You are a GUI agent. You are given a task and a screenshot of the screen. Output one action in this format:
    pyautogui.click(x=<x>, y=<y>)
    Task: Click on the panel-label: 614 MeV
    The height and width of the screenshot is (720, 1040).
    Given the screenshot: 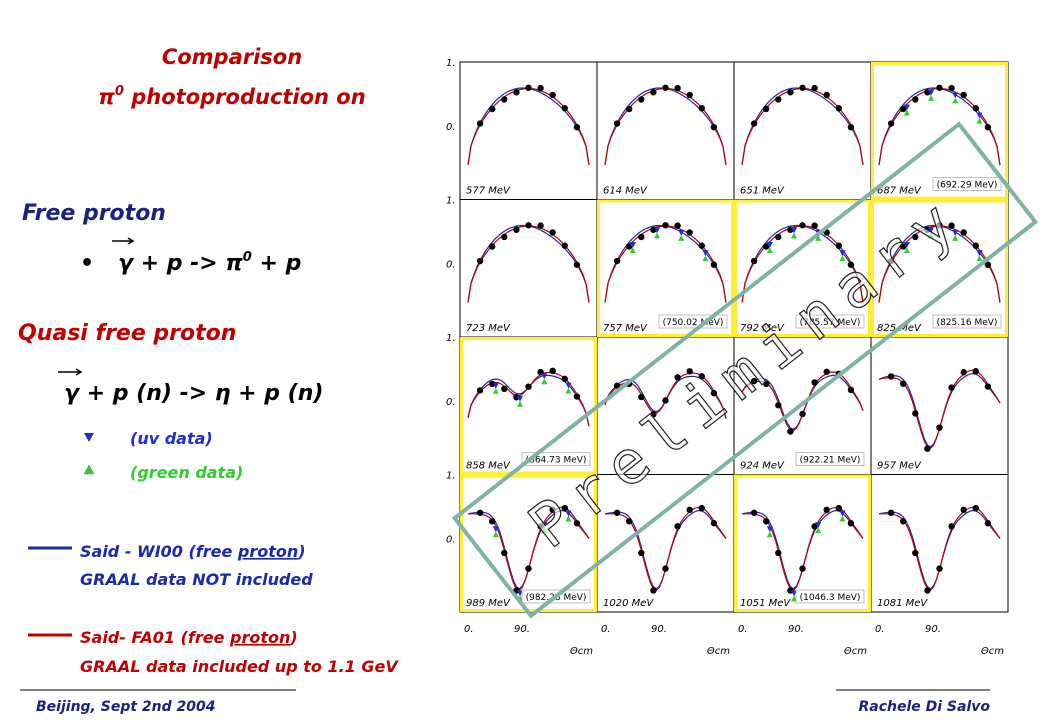 What is the action you would take?
    pyautogui.click(x=625, y=191)
    